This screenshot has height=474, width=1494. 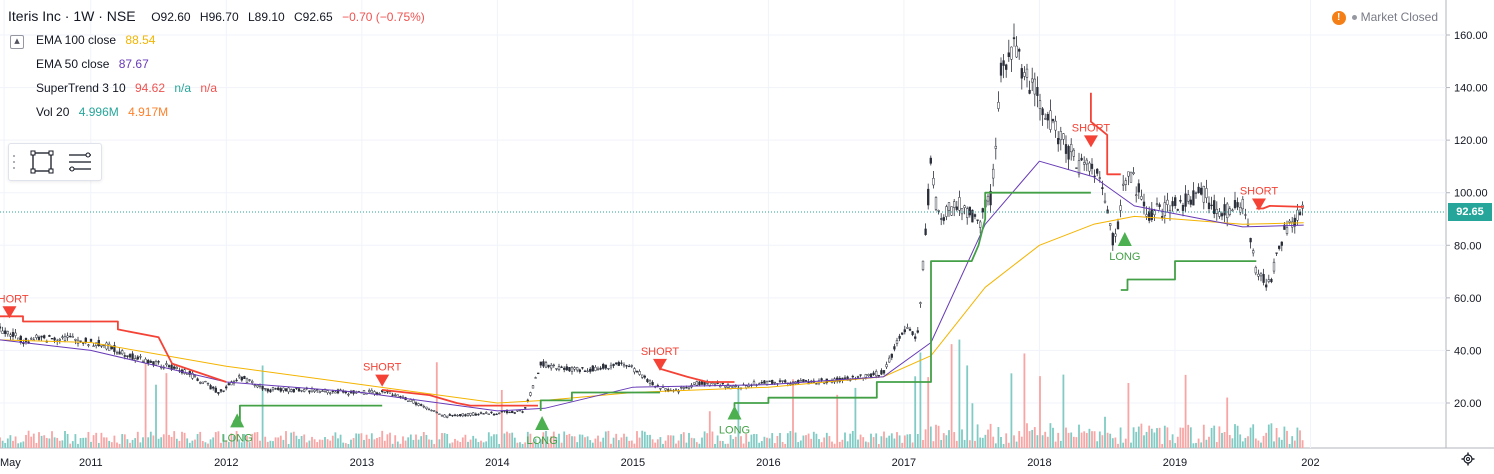 What do you see at coordinates (1468, 459) in the screenshot?
I see `gear-icon` at bounding box center [1468, 459].